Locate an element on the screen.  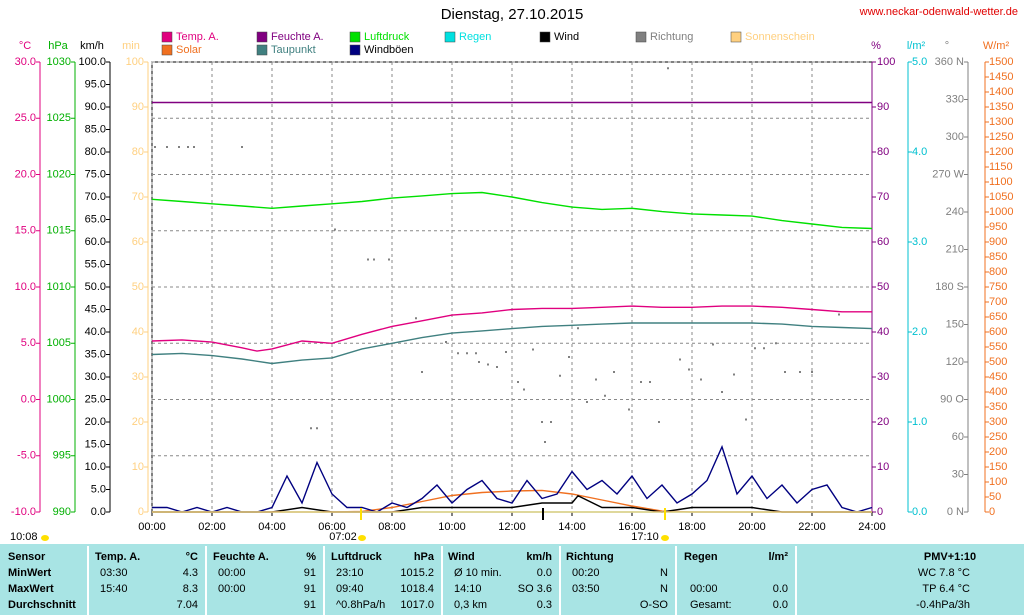
table-background is located at coordinates (512, 579).